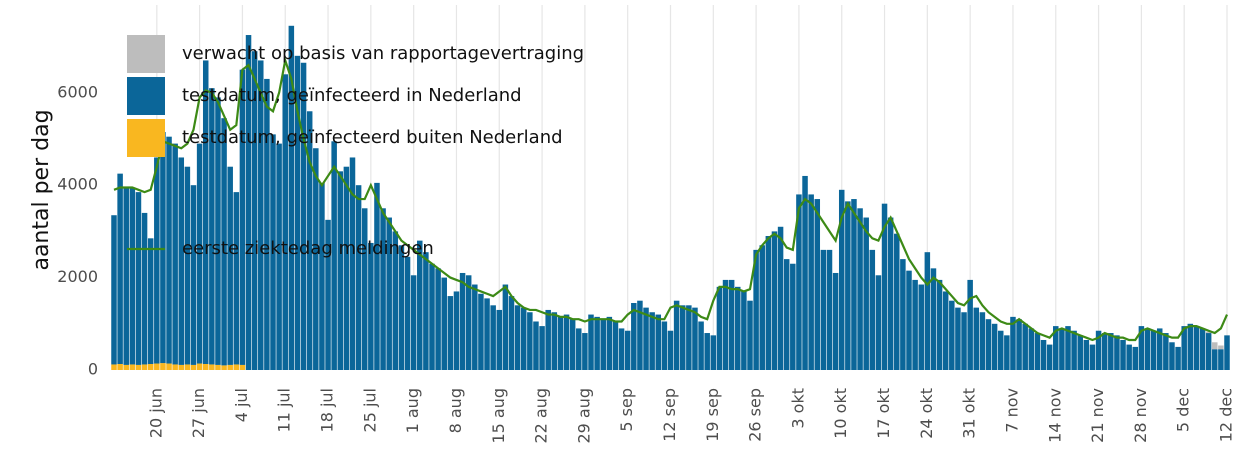 This screenshot has width=1235, height=472. I want to click on x-tick-label: 21 nov, so click(1097, 415).